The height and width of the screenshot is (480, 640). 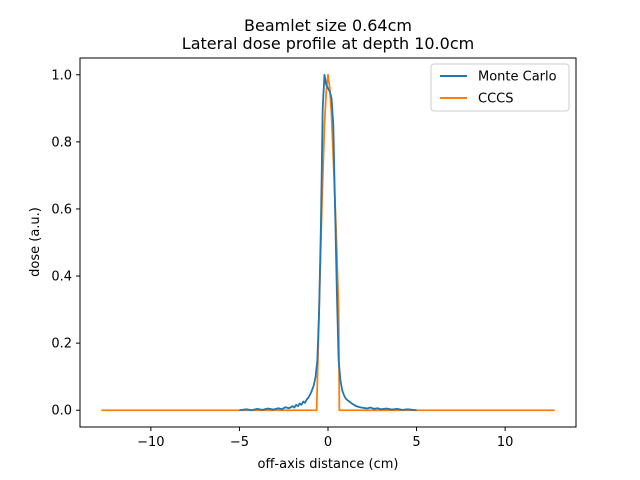 What do you see at coordinates (35, 242) in the screenshot?
I see `y-axis-label: dose (a.u.)` at bounding box center [35, 242].